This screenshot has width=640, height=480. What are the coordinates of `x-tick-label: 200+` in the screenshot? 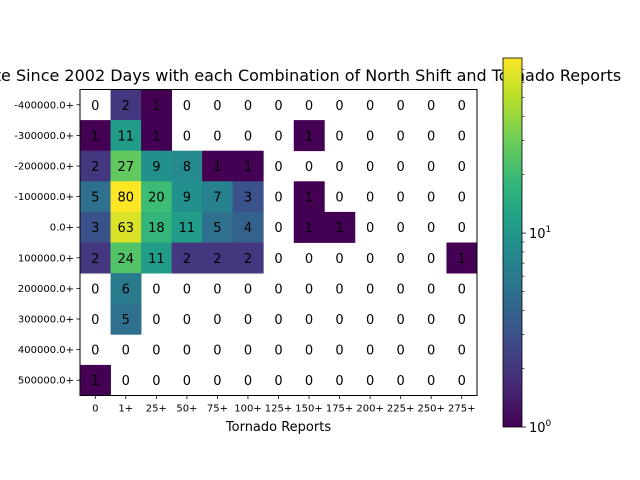 It's located at (369, 409).